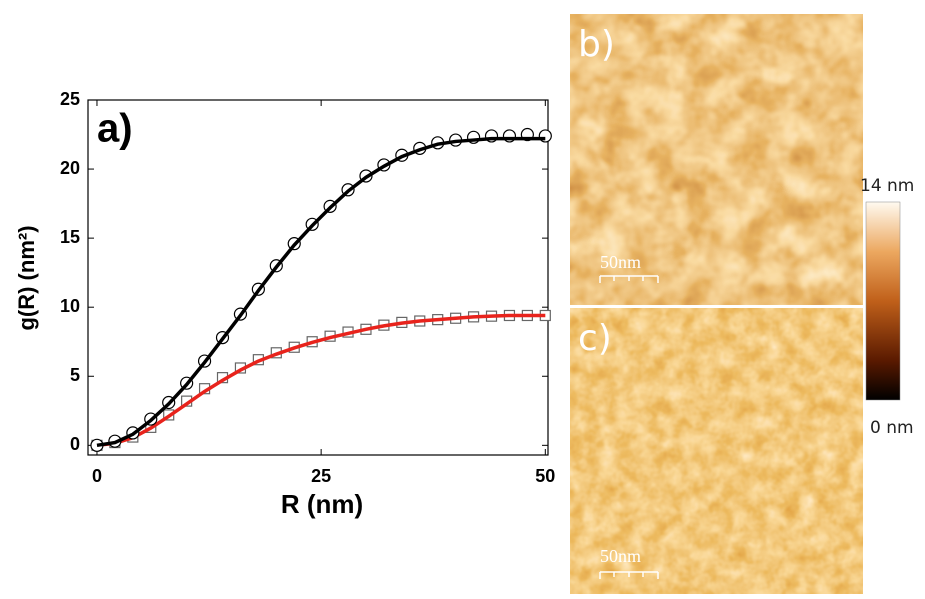  What do you see at coordinates (892, 428) in the screenshot?
I see `colorbar-min-label: 0 nm` at bounding box center [892, 428].